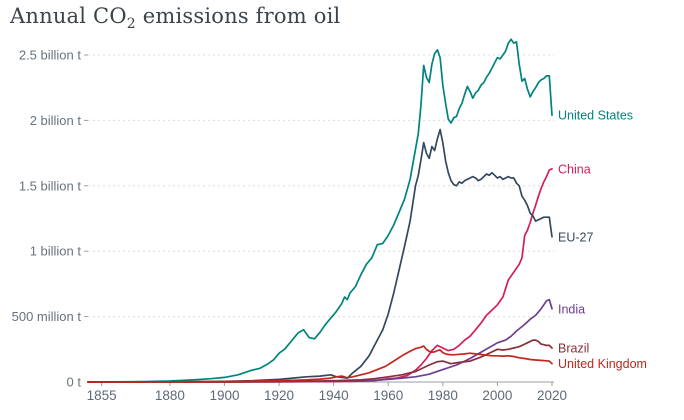 The width and height of the screenshot is (684, 420). What do you see at coordinates (443, 395) in the screenshot?
I see `x-tick-label-1980: 1980` at bounding box center [443, 395].